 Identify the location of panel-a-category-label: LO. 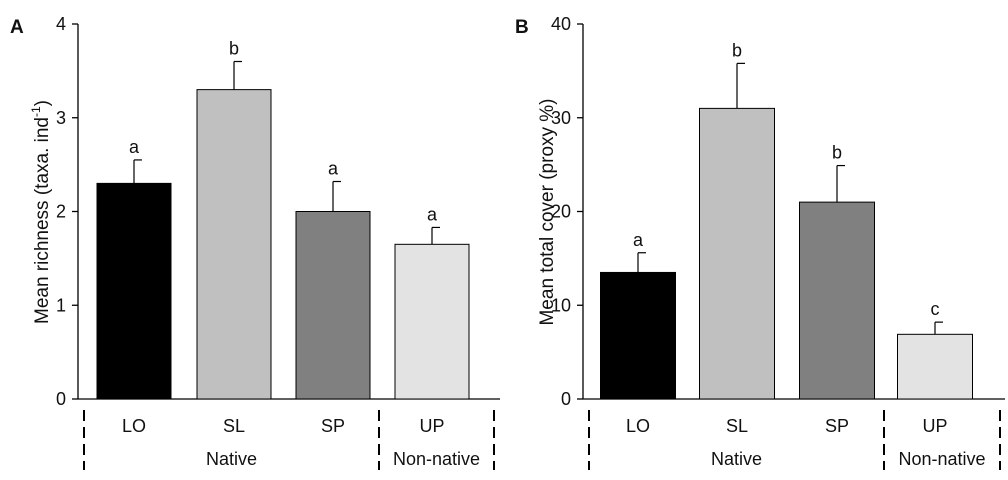
(134, 426).